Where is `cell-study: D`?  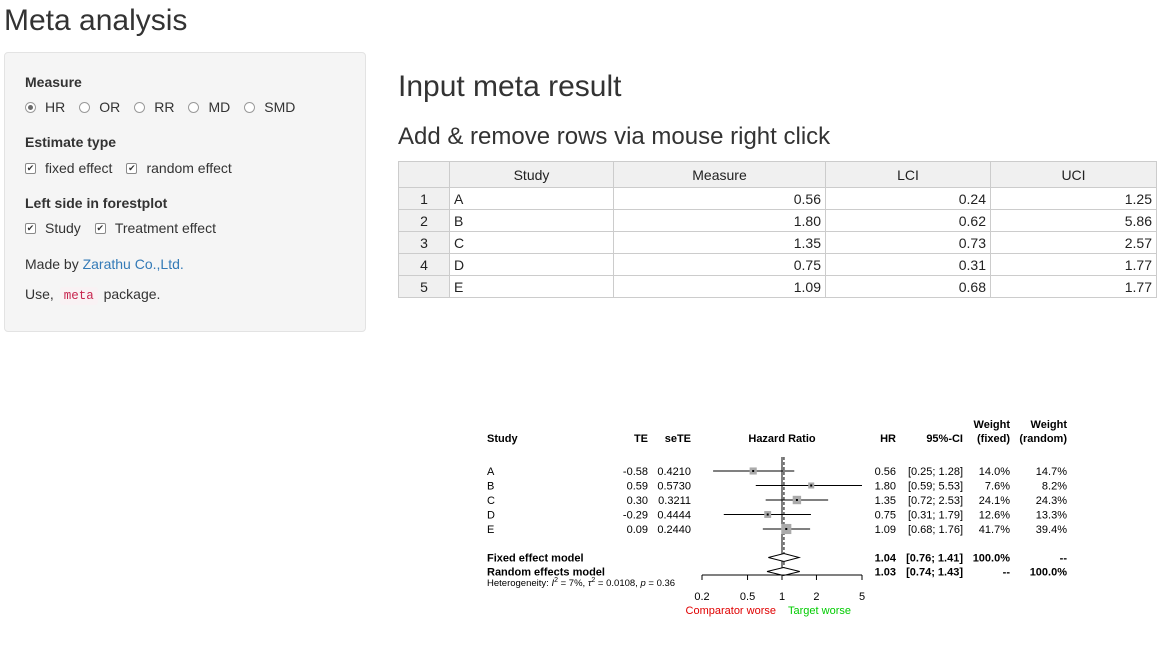
cell-study: D is located at coordinates (531, 264).